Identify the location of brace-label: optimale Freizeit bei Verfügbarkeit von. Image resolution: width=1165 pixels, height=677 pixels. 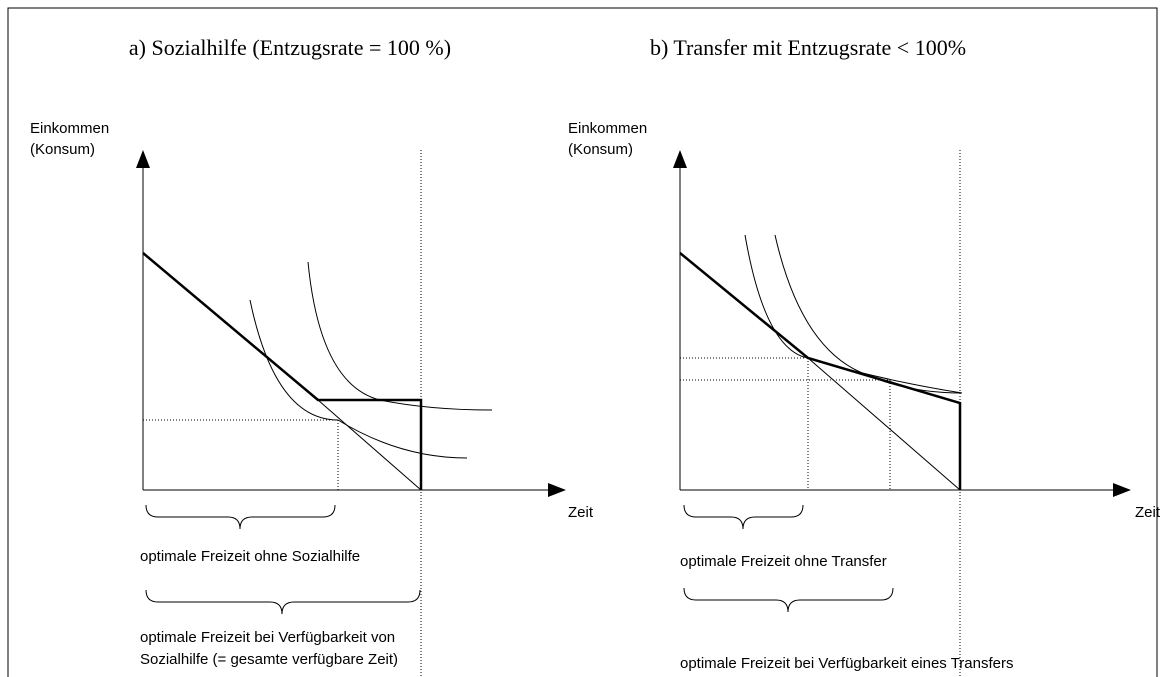
(267, 637).